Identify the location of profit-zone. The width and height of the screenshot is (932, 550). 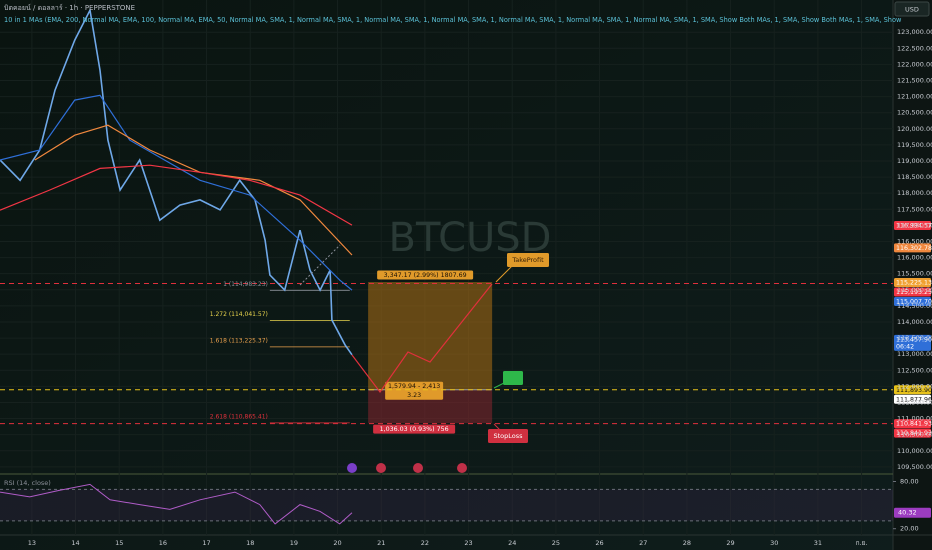
(430, 336).